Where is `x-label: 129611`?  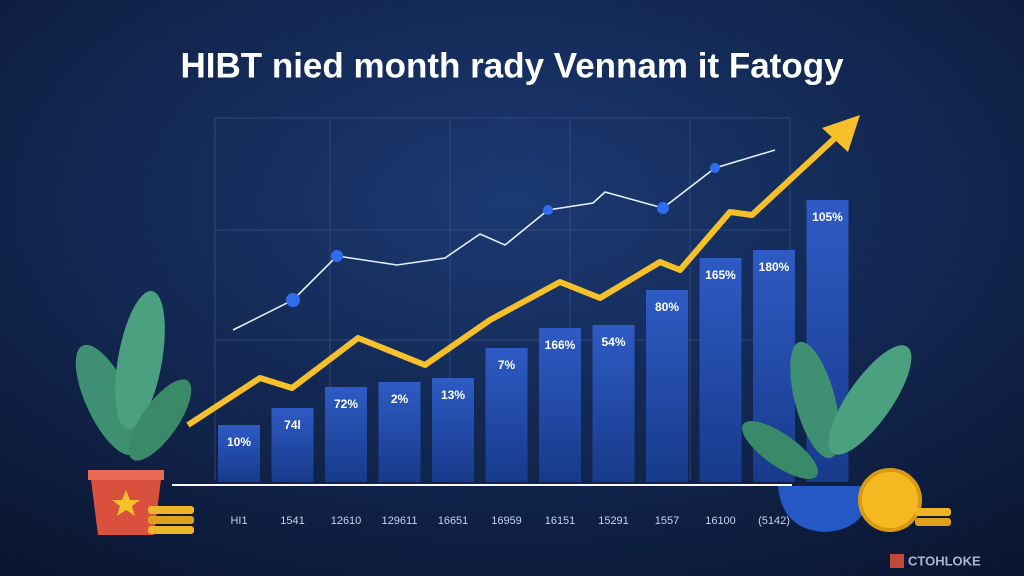
x-label: 129611 is located at coordinates (400, 521).